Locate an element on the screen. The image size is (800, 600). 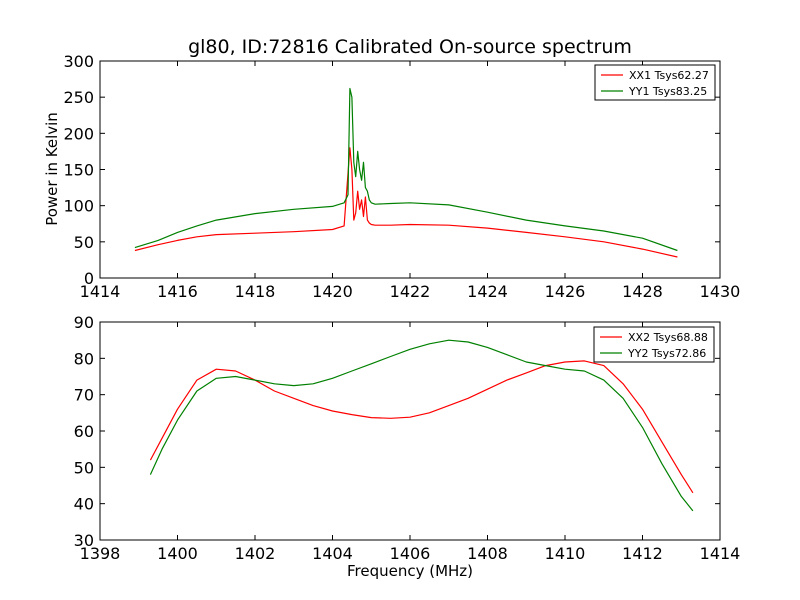
bottom-x-tick-label: 1408 is located at coordinates (487, 553).